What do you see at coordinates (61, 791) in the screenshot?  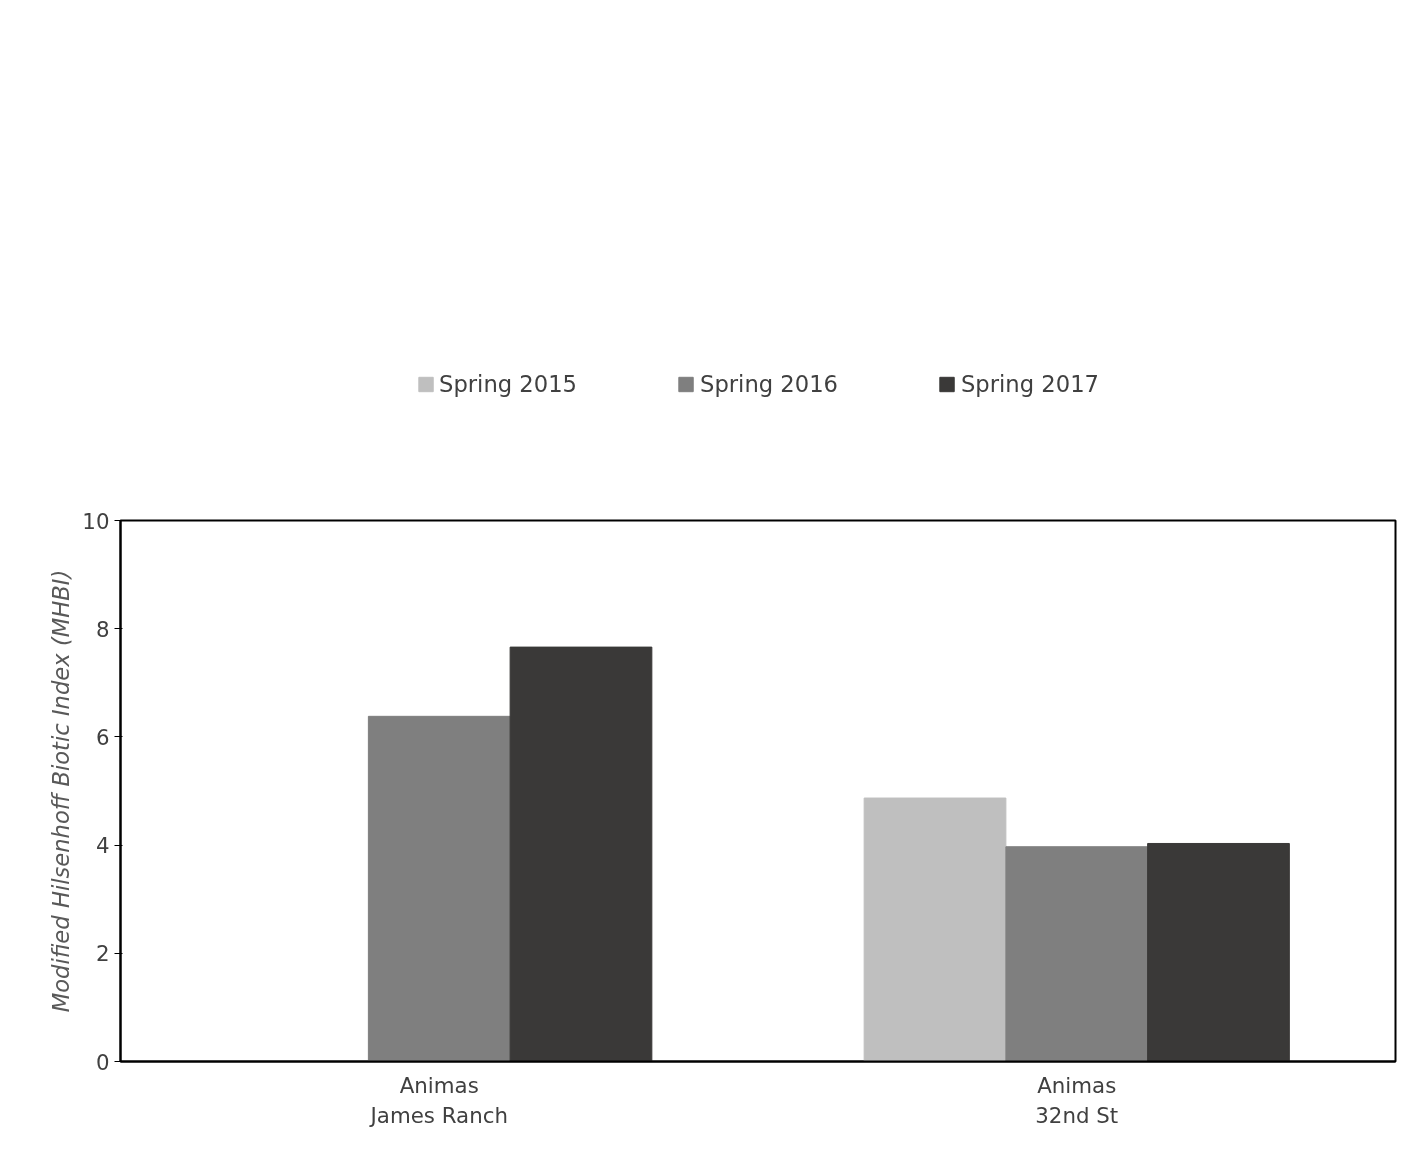 I see `y-axis-title: Modified Hilsenhoff Biotic Index (MHBI)` at bounding box center [61, 791].